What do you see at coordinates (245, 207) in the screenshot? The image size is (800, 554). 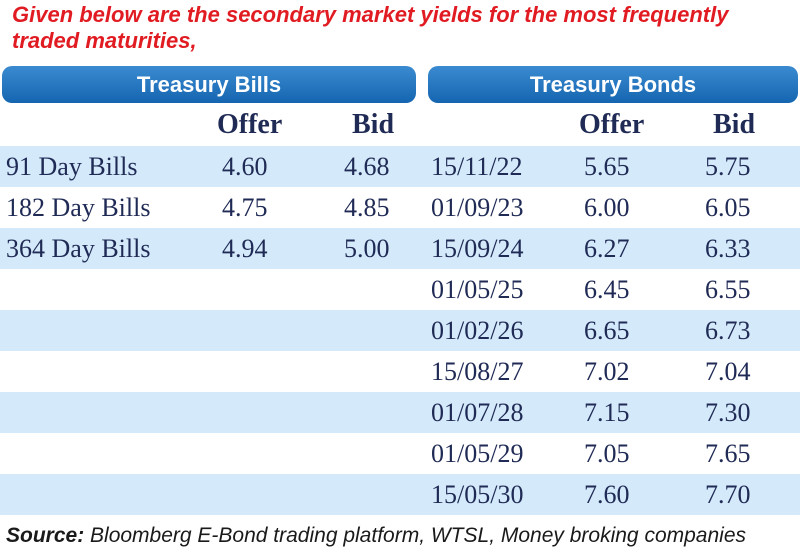 I see `bill-offer: 4.75` at bounding box center [245, 207].